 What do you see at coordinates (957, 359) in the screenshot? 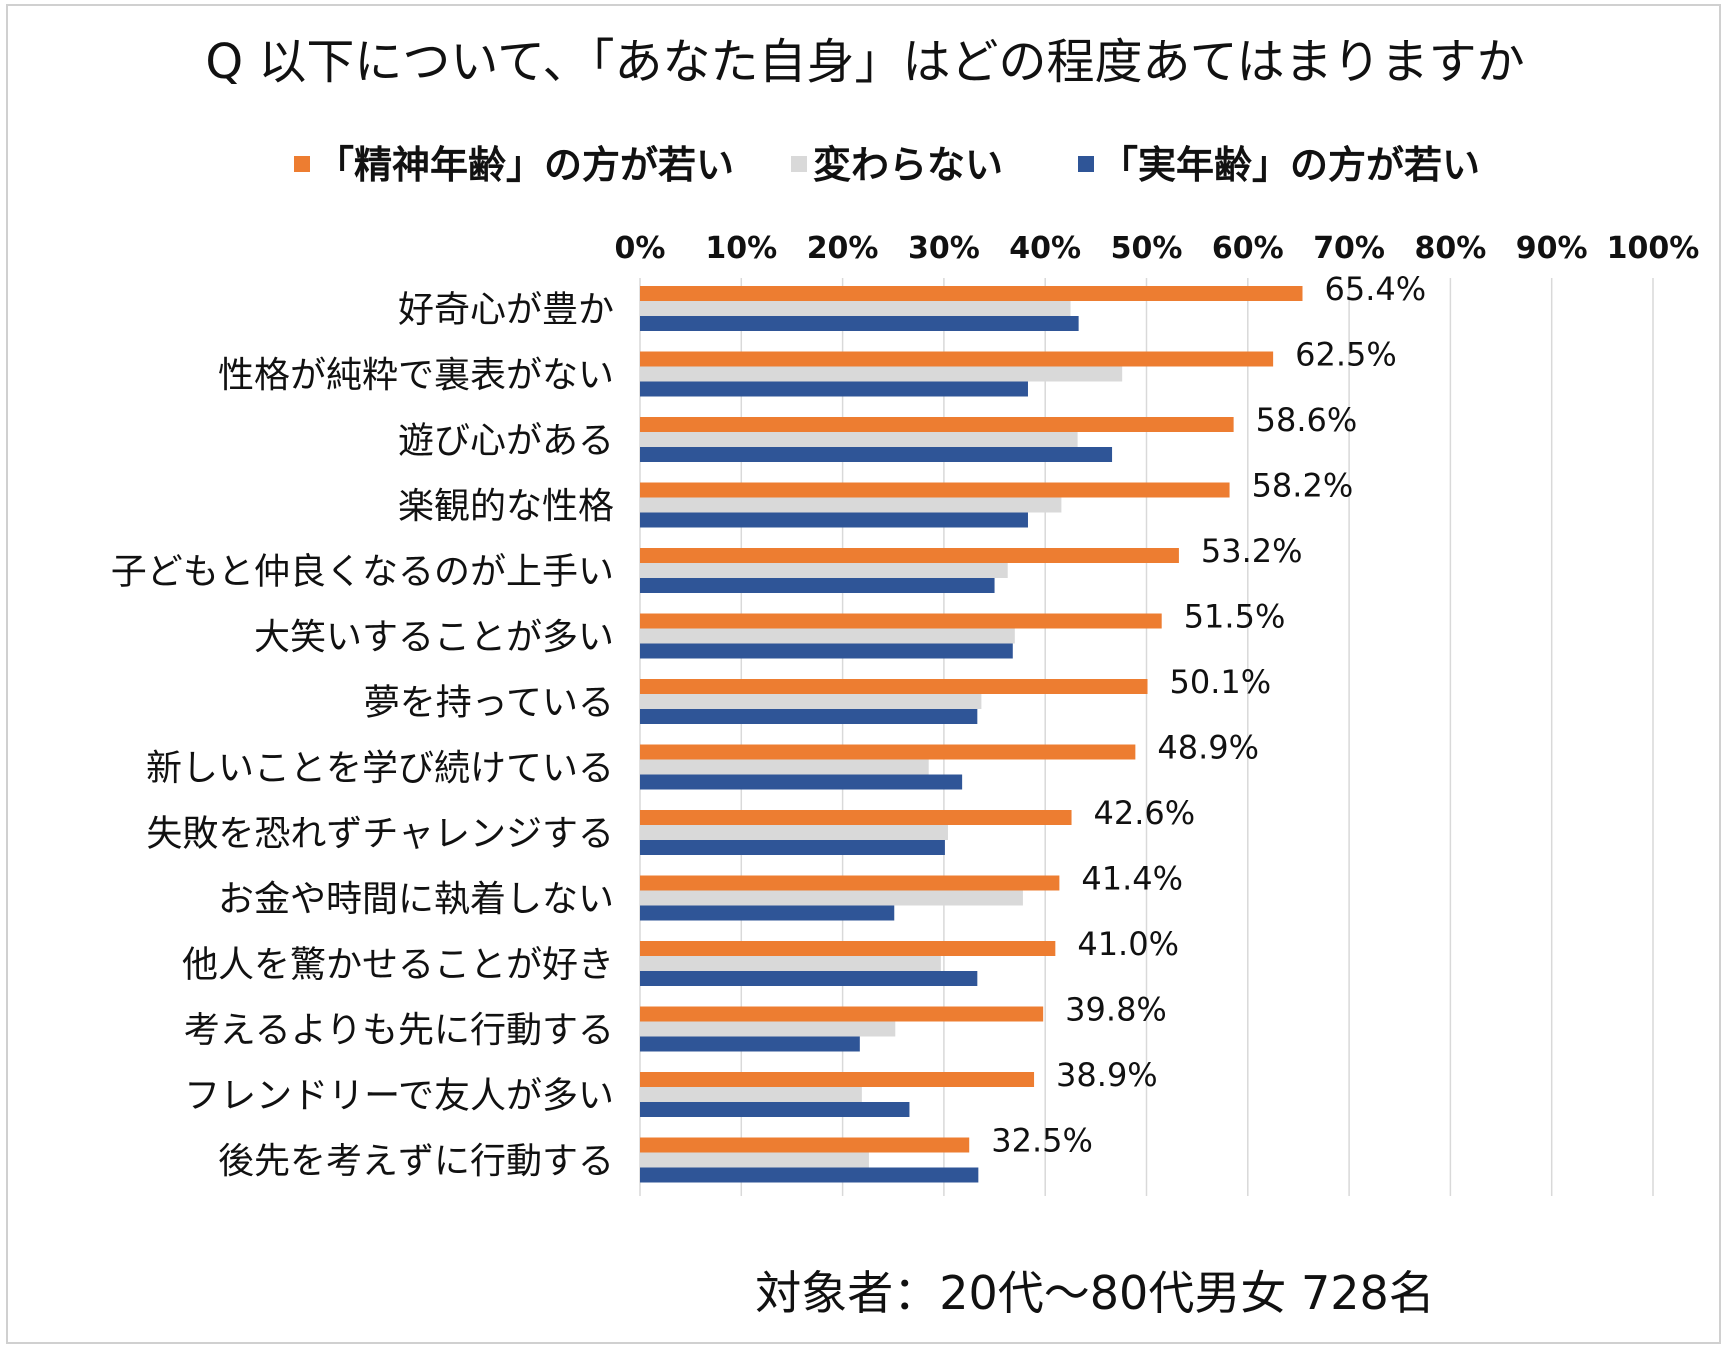
I see `bar-series1-cat2` at bounding box center [957, 359].